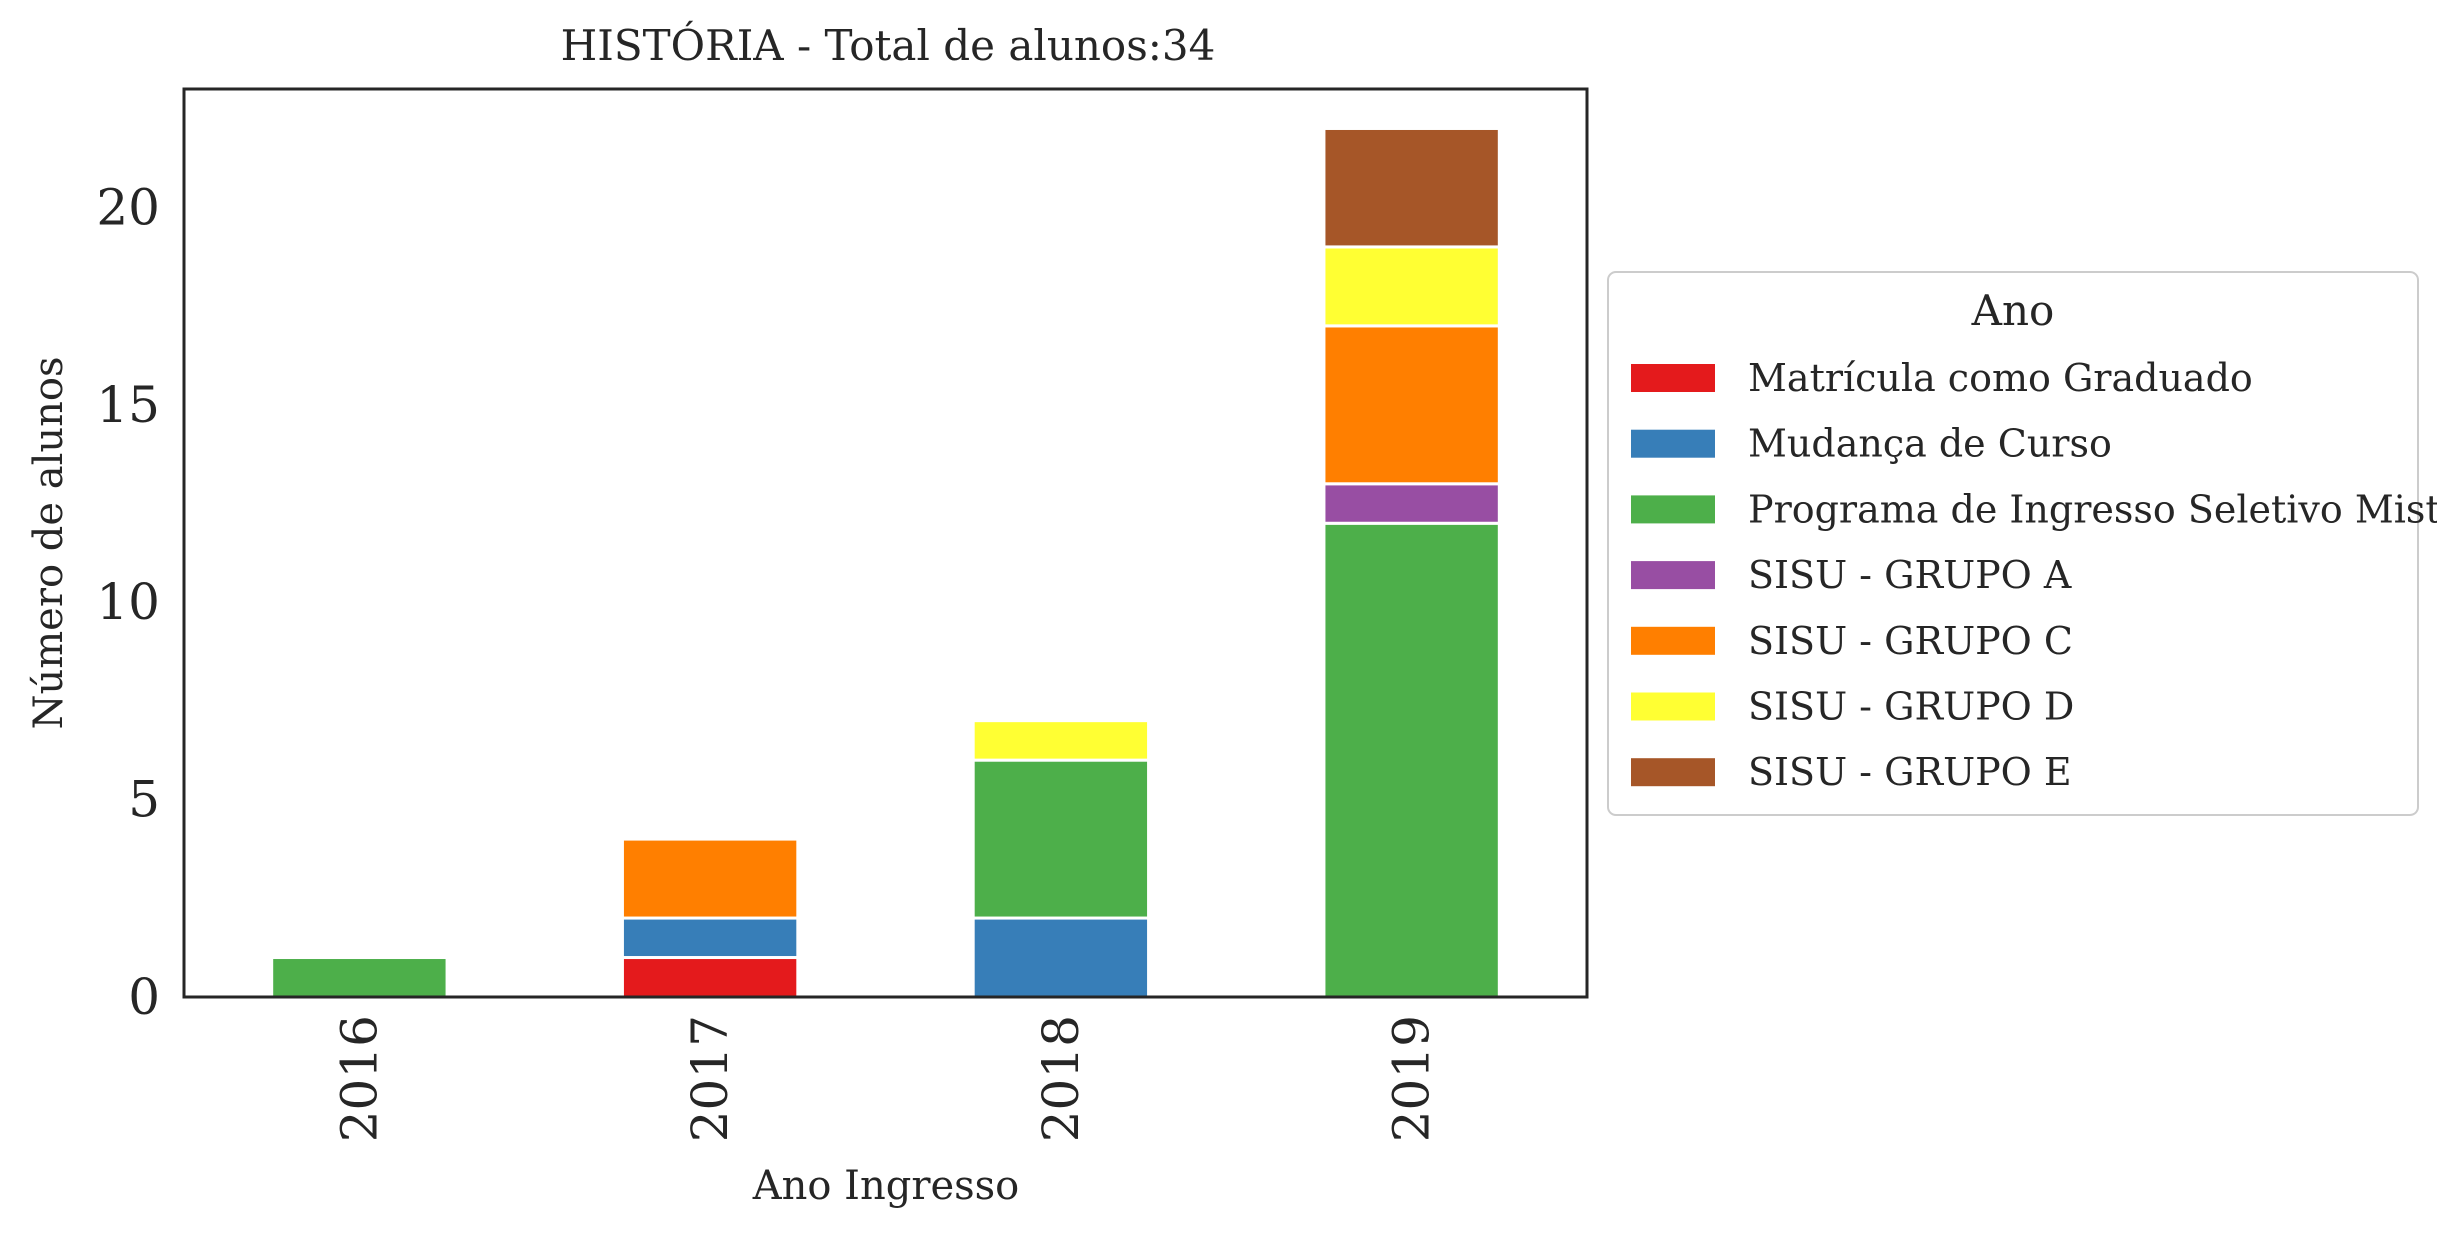 This screenshot has width=2437, height=1237. Describe the element at coordinates (888, 45) in the screenshot. I see `chart-title: HISTÓRIA - Total de alunos:34` at that location.